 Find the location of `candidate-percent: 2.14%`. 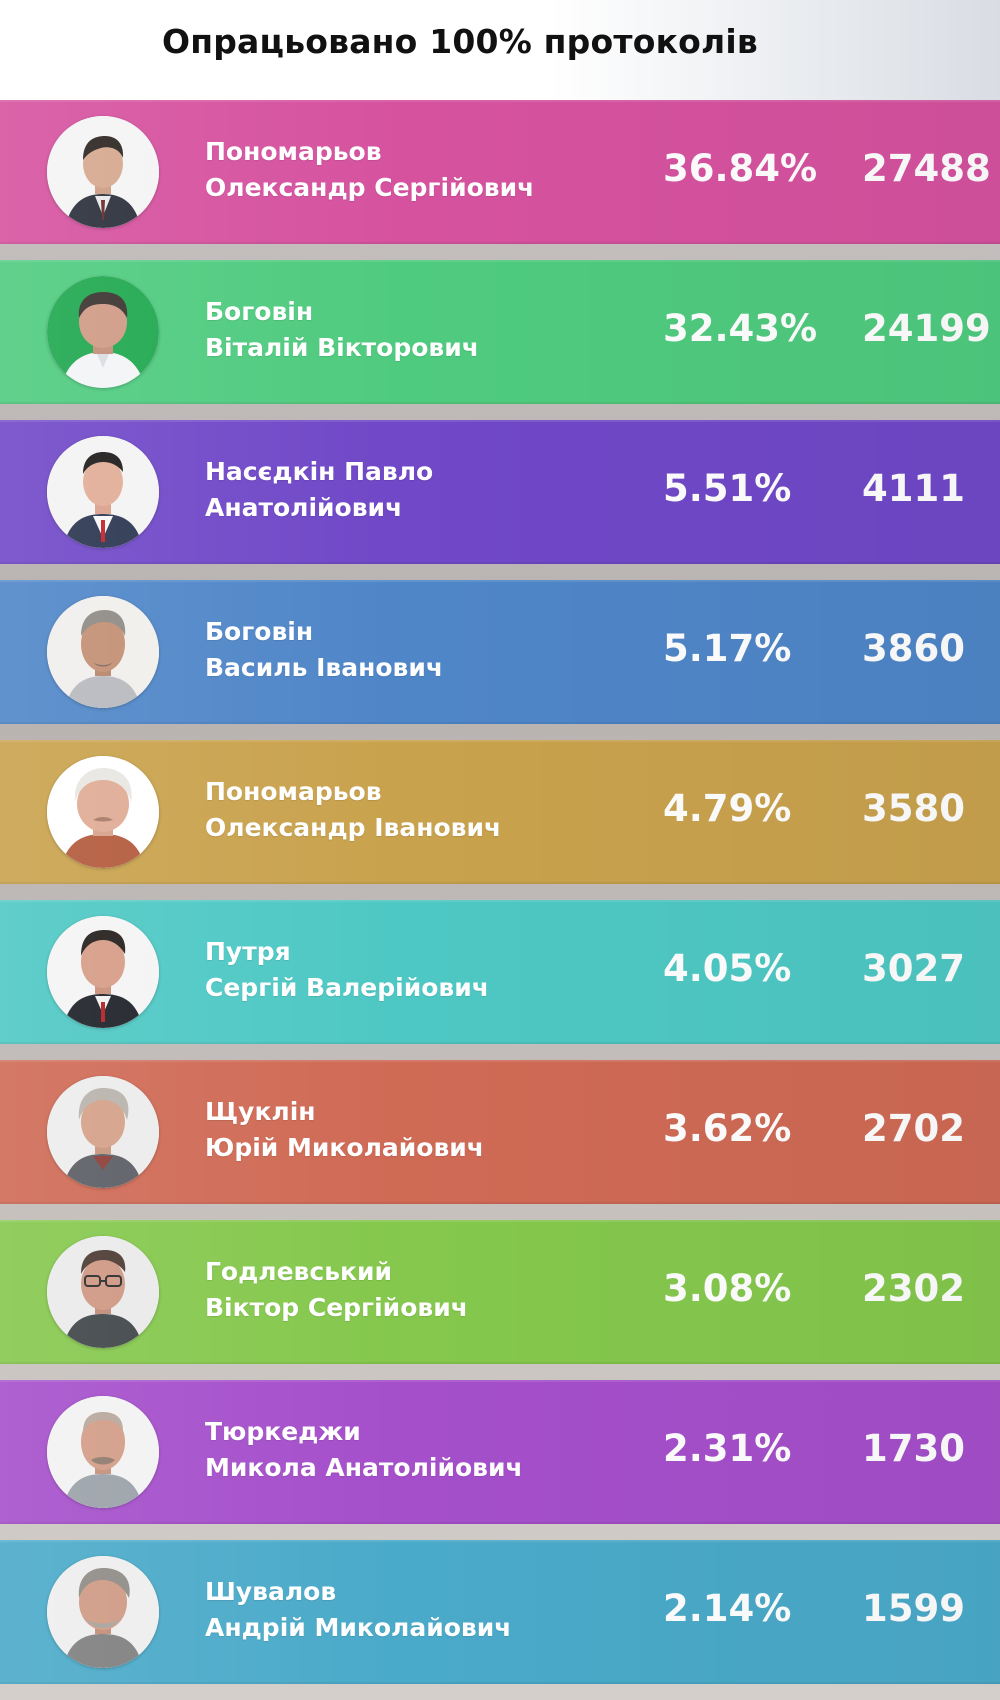

candidate-percent: 2.14% is located at coordinates (727, 1608).